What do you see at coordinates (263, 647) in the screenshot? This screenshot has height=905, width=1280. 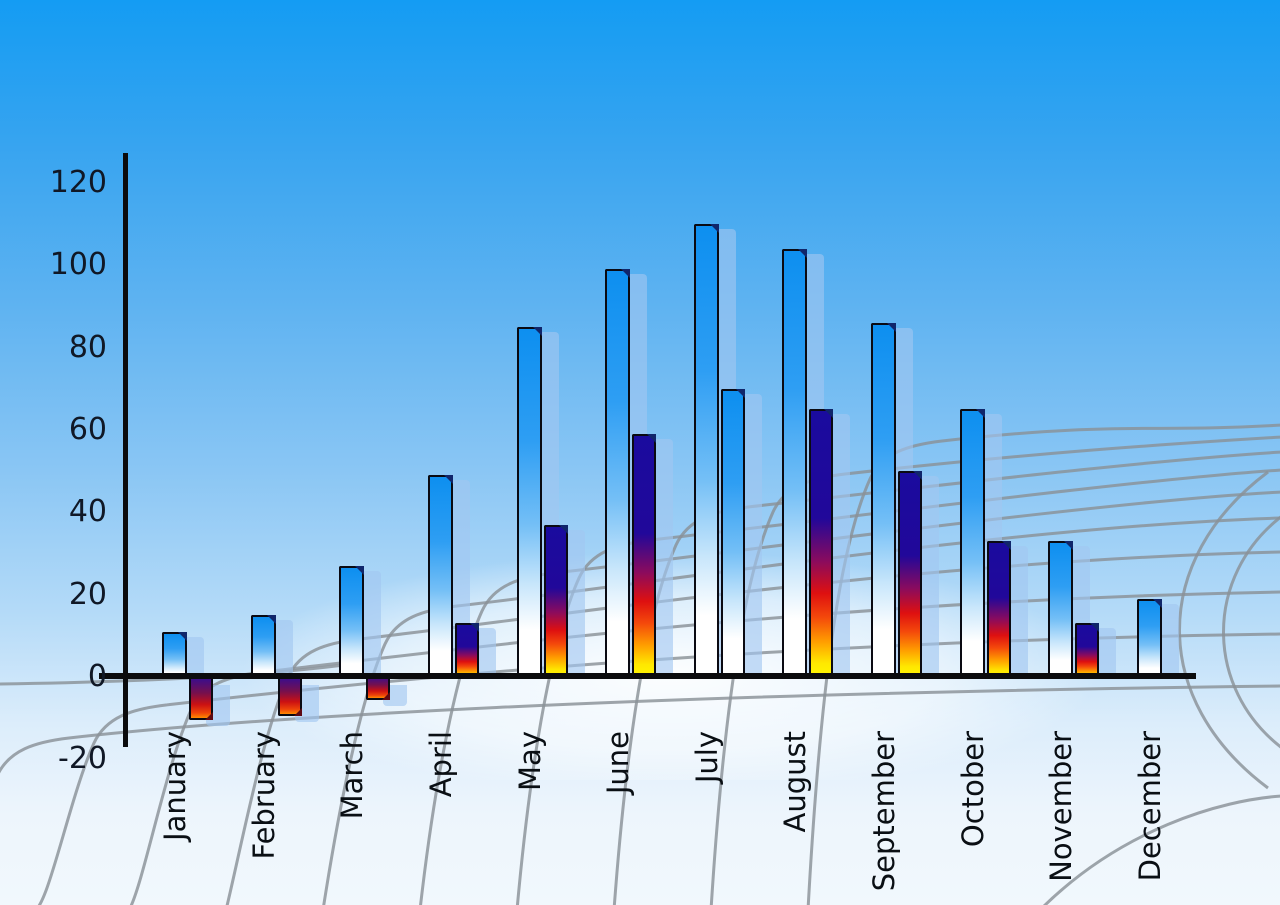 I see `bar-main-february` at bounding box center [263, 647].